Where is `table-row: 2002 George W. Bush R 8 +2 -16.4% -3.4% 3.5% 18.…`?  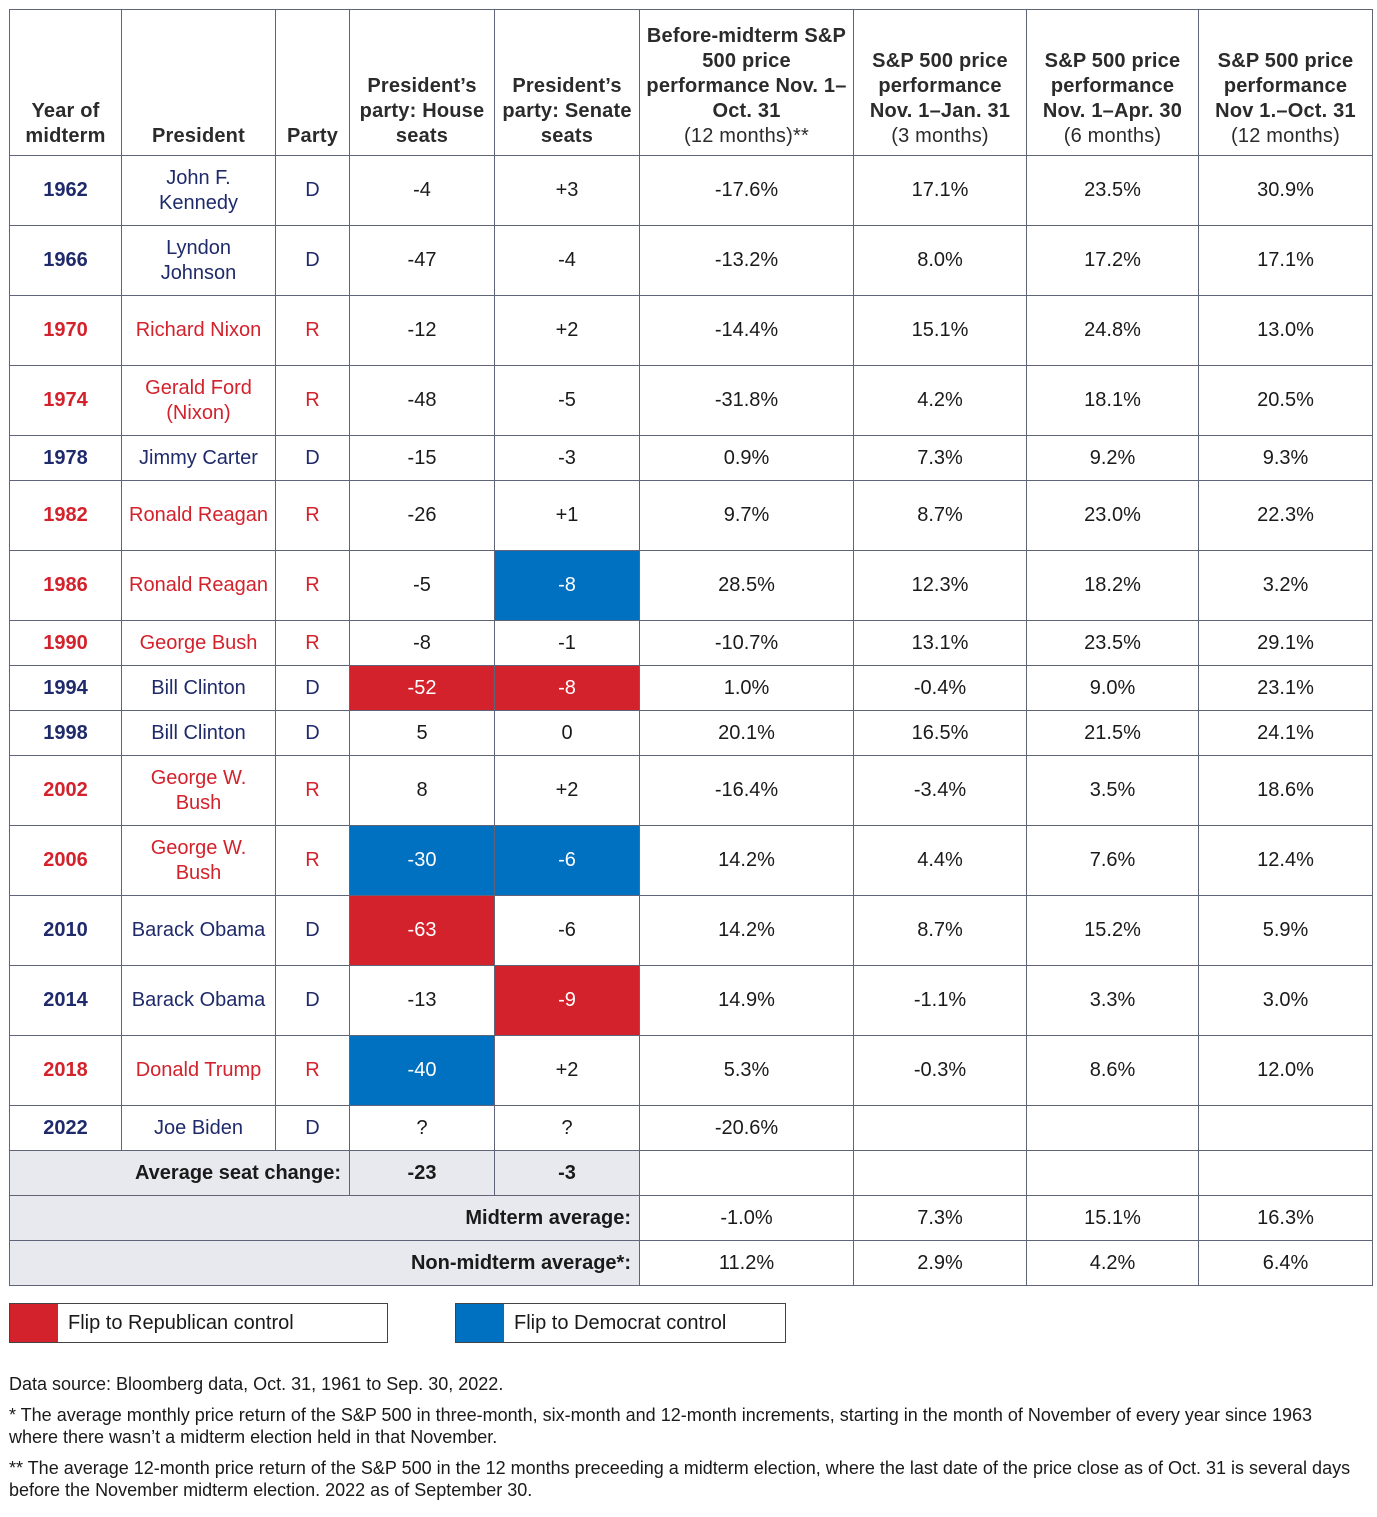
table-row: 2002 George W. Bush R 8 +2 -16.4% -3.4% 3.5% 18.… is located at coordinates (691, 790).